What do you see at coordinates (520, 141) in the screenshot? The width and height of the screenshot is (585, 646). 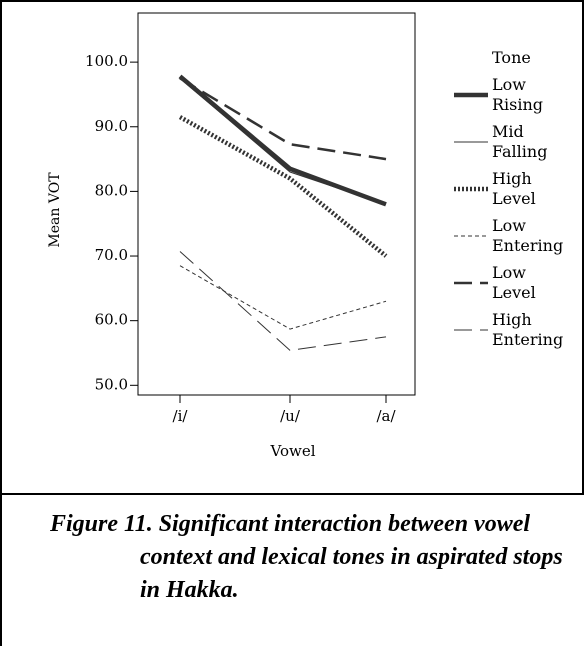 I see `legend-label: Mid Falling` at bounding box center [520, 141].